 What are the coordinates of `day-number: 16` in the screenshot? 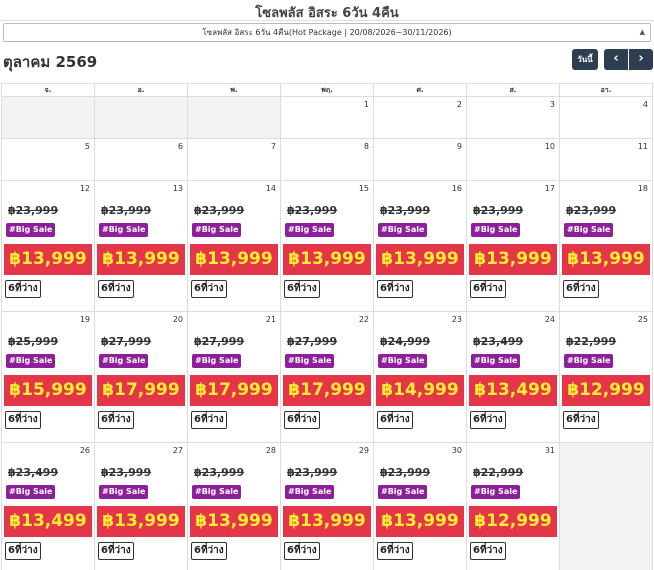 It's located at (456, 188).